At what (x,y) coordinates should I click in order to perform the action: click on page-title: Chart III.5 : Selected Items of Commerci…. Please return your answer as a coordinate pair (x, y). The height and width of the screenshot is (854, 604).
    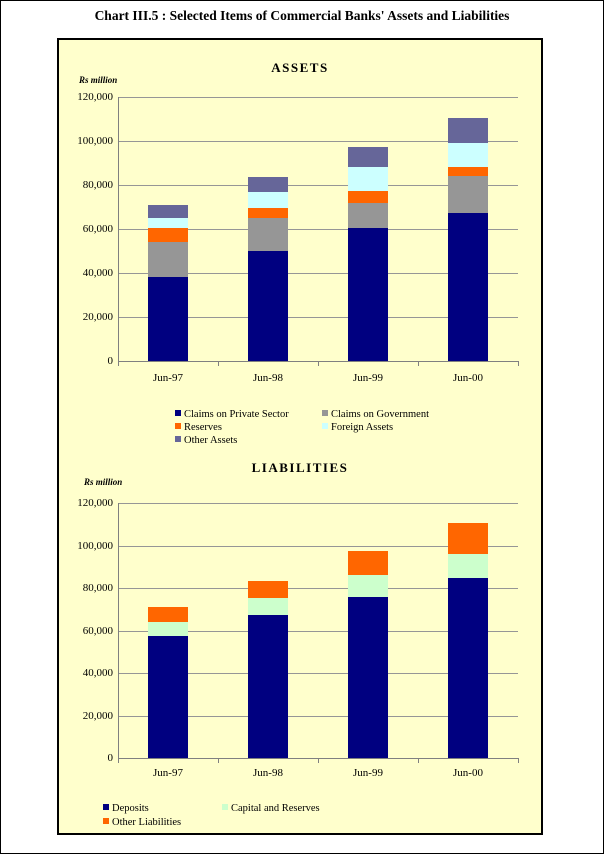
    Looking at the image, I should click on (302, 15).